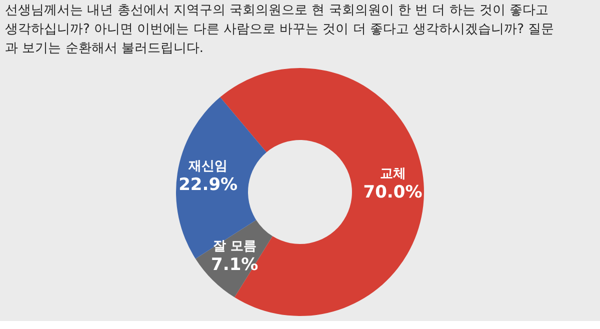  I want to click on text: 생각하십니까? 아니면 이번에는 다른 사람으로 바꾸는 것이 더 좋다고 생각하시겠습니까? 질문, so click(279, 29).